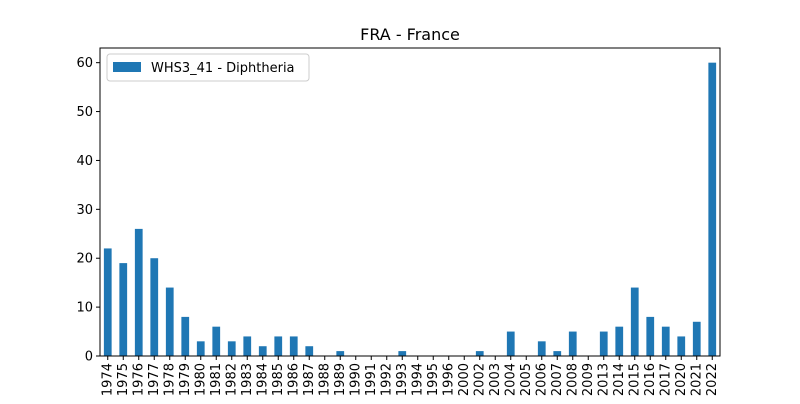 The height and width of the screenshot is (404, 800). What do you see at coordinates (200, 379) in the screenshot?
I see `x-tick-label: 1980` at bounding box center [200, 379].